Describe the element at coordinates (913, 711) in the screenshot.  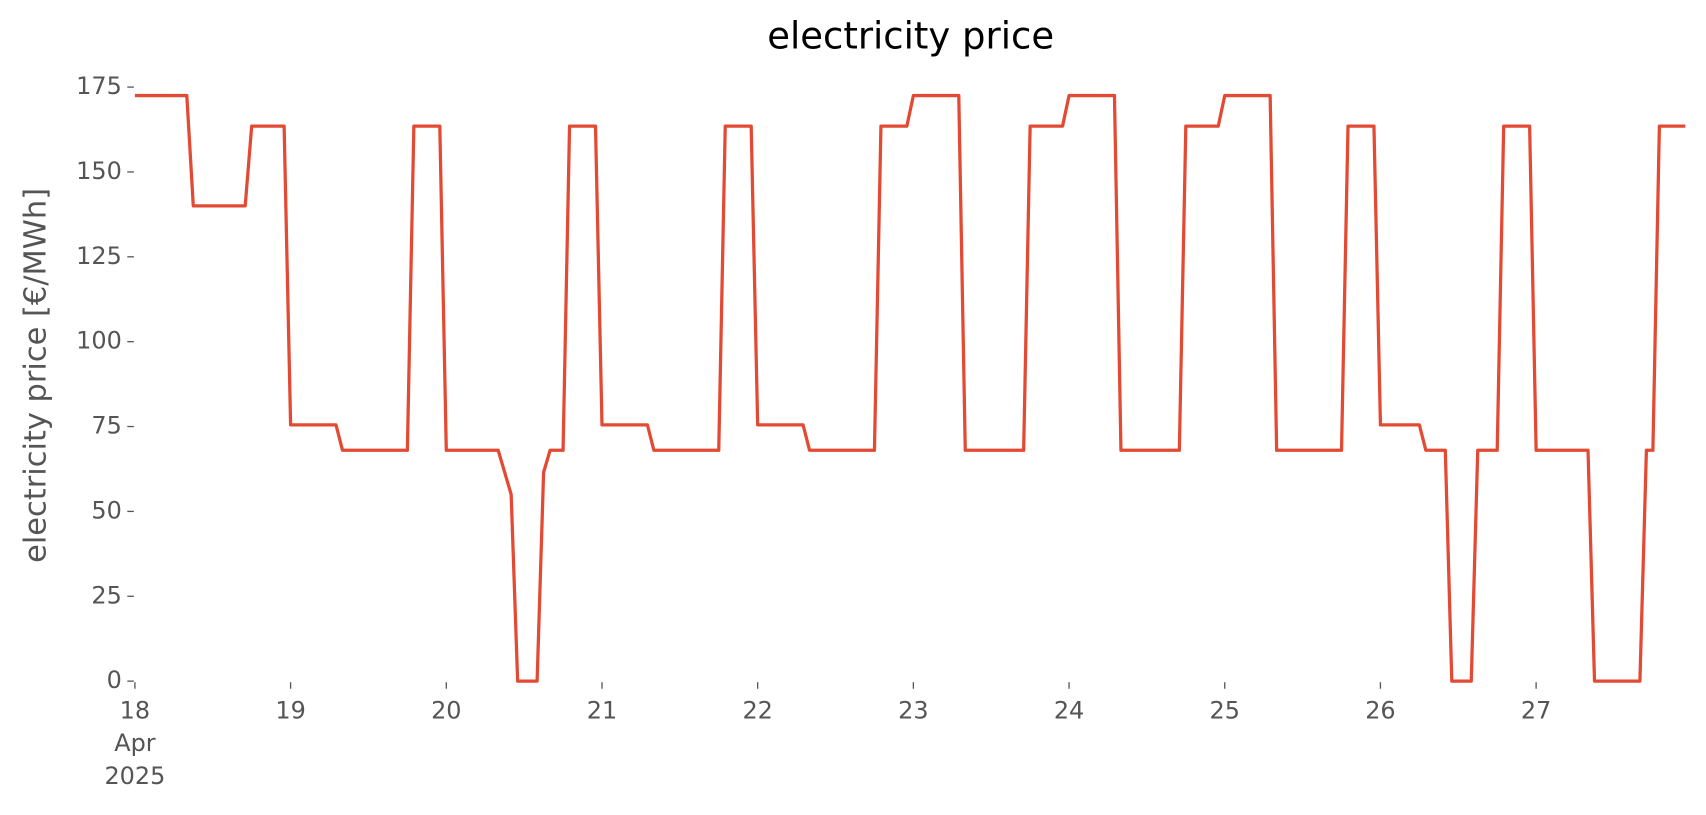
I see `x-tick-label: 23` at that location.